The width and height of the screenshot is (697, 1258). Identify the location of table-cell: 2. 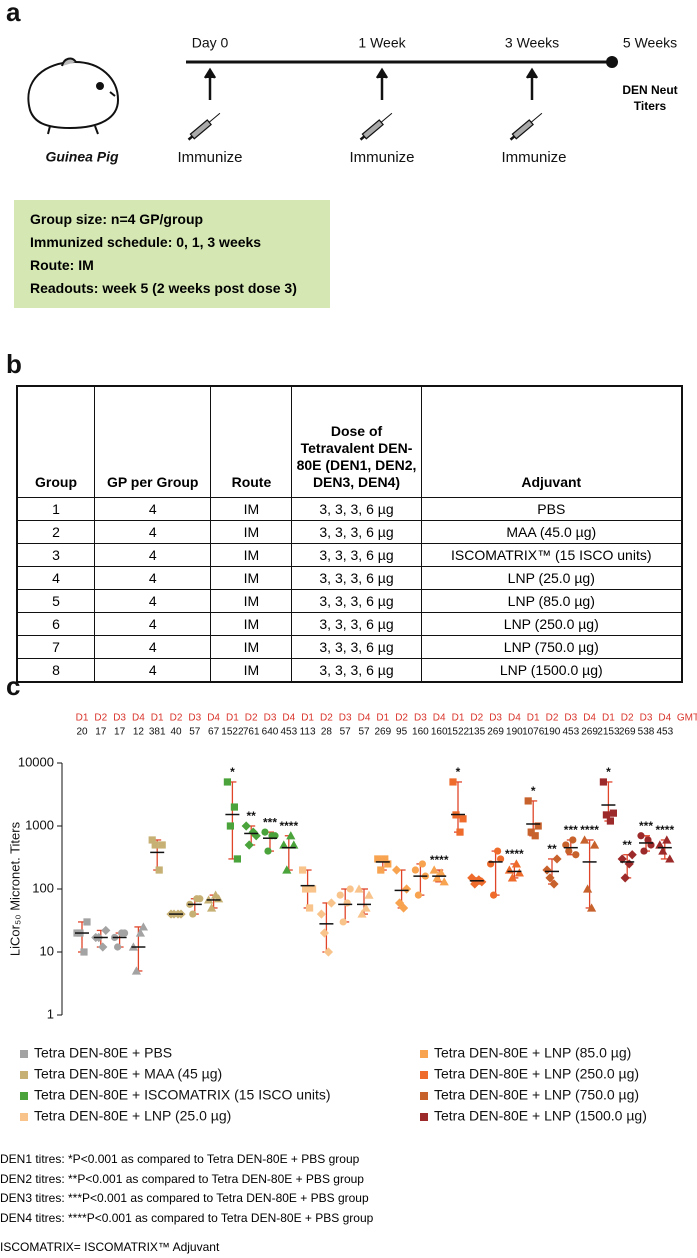
(56, 532).